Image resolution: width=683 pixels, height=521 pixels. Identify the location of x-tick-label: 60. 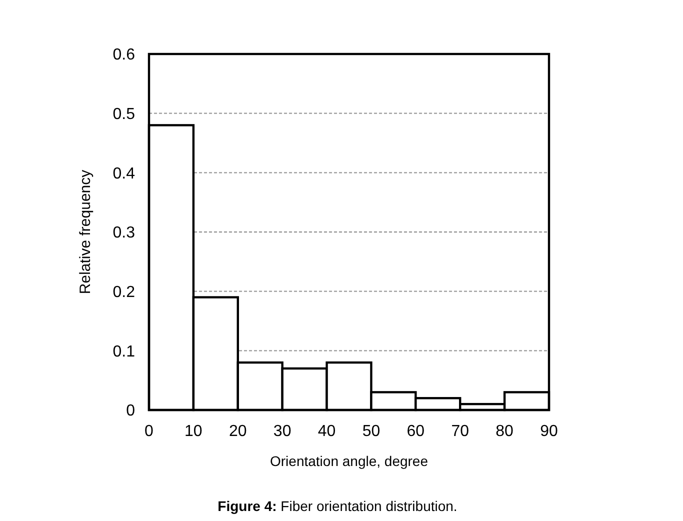
(415, 431).